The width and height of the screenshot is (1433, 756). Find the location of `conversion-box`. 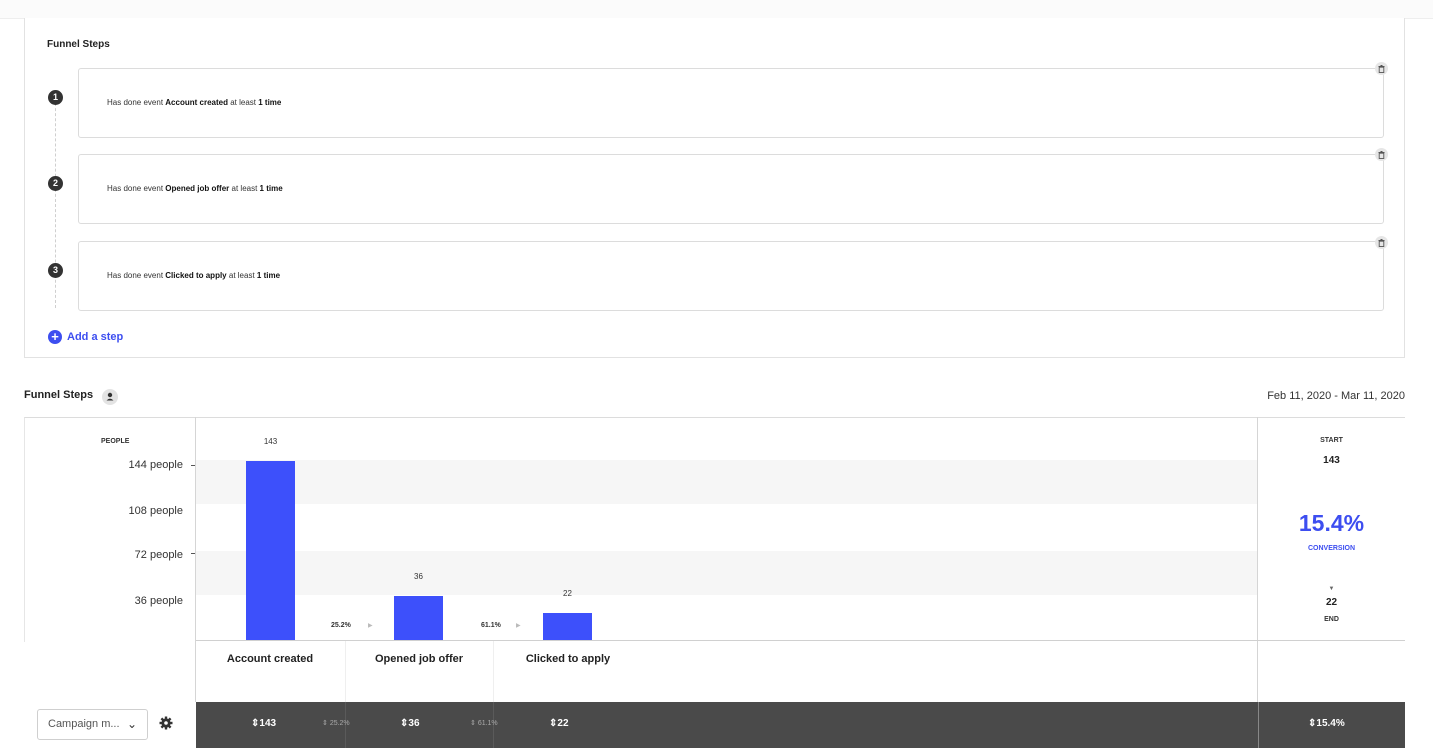

conversion-box is located at coordinates (1331, 530).